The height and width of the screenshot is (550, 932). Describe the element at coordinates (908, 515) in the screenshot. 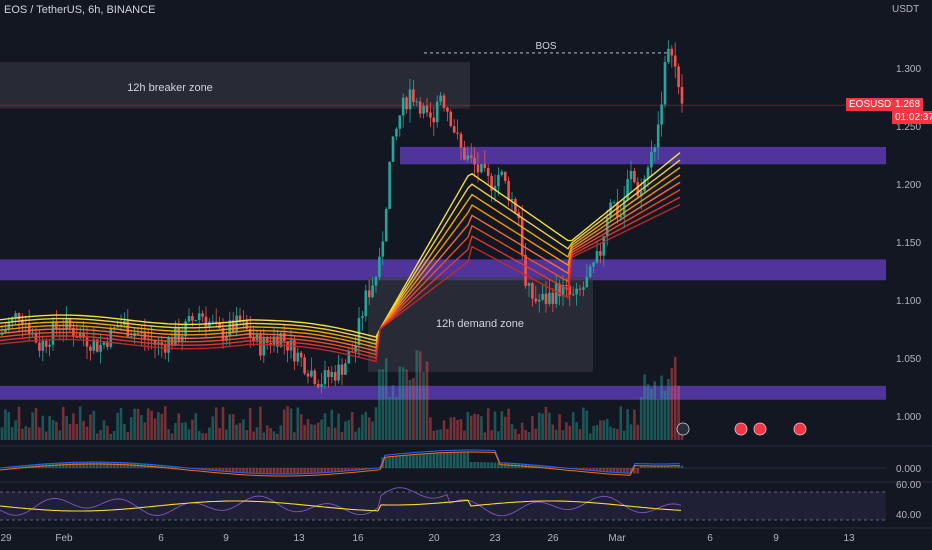

I see `rsi-tick-label: 40.00` at that location.